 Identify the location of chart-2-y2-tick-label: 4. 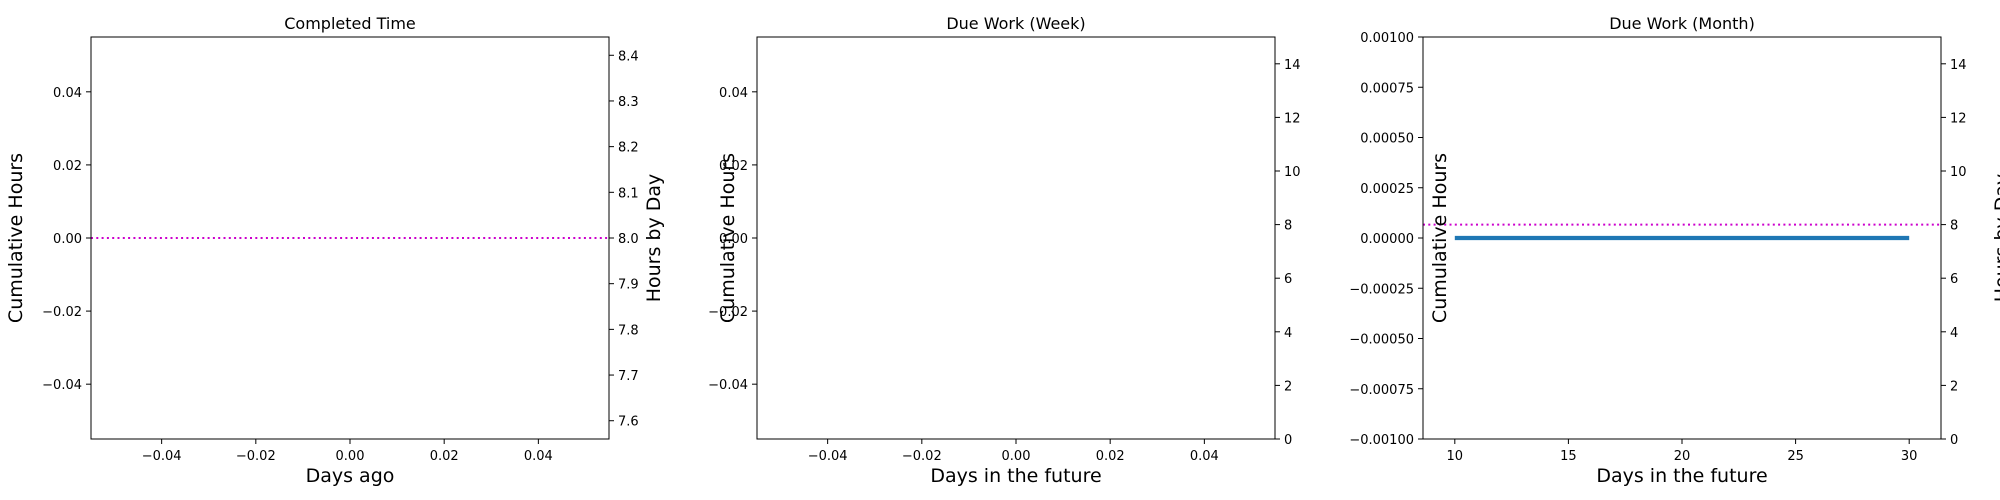
(1288, 333).